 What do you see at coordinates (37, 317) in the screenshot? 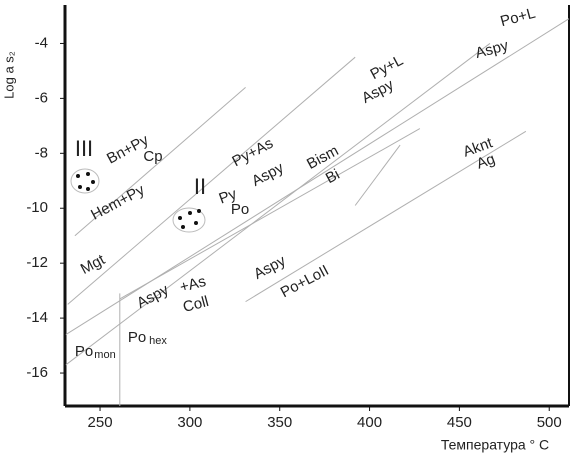
I see `y-tick-label: -14` at bounding box center [37, 317].